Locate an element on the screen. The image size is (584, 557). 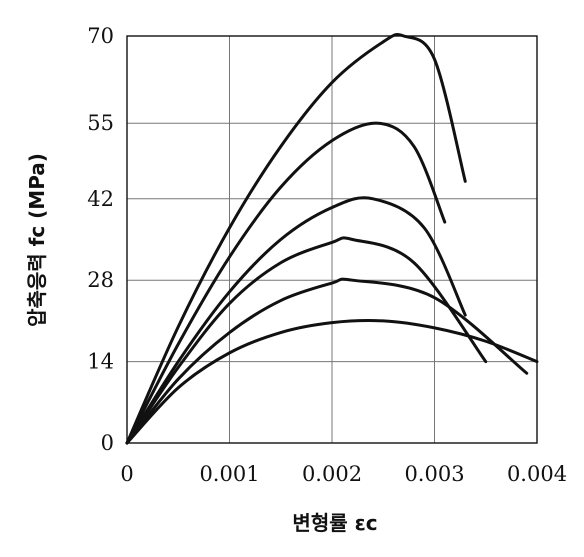
x-axis-label: 변형률 εc is located at coordinates (334, 523).